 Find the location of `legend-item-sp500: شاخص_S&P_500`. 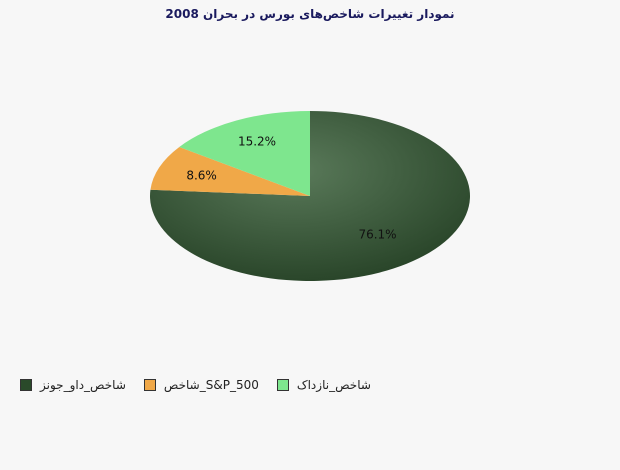

legend-item-sp500: شاخص_S&P_500 is located at coordinates (201, 385).